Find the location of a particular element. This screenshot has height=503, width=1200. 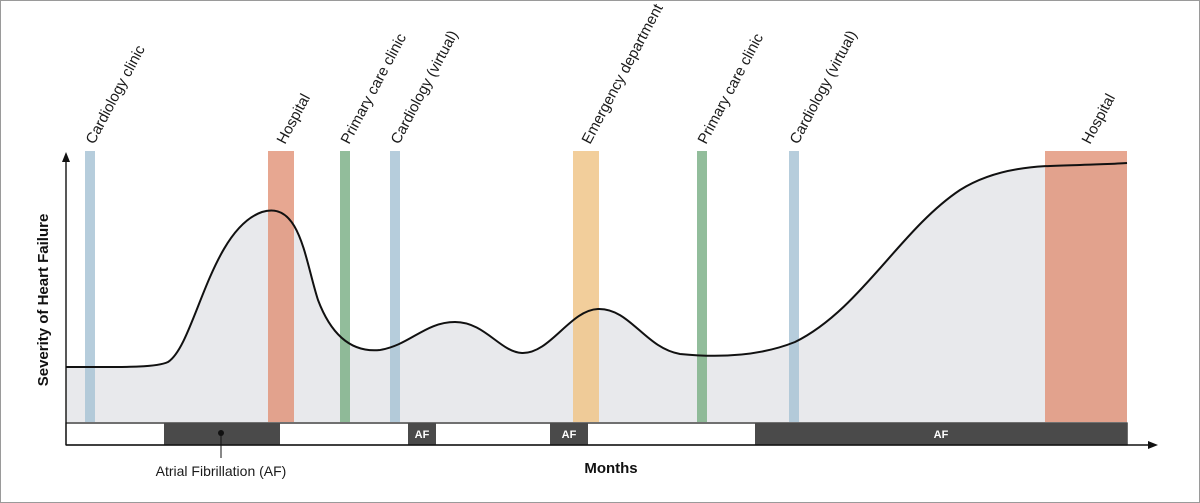

encounter-label-1: Cardiology clinic is located at coordinates (116, 94).